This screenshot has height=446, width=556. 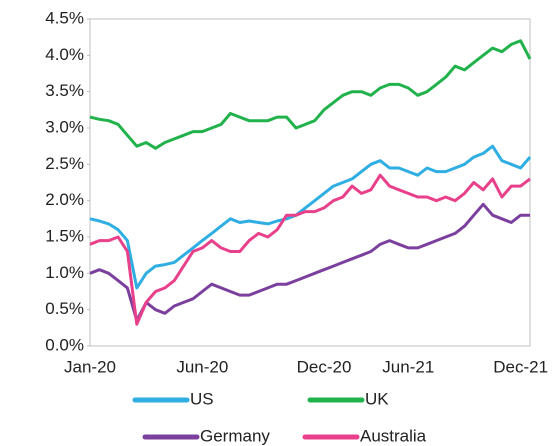 I want to click on y-tick-label: 1.5%, so click(x=64, y=235).